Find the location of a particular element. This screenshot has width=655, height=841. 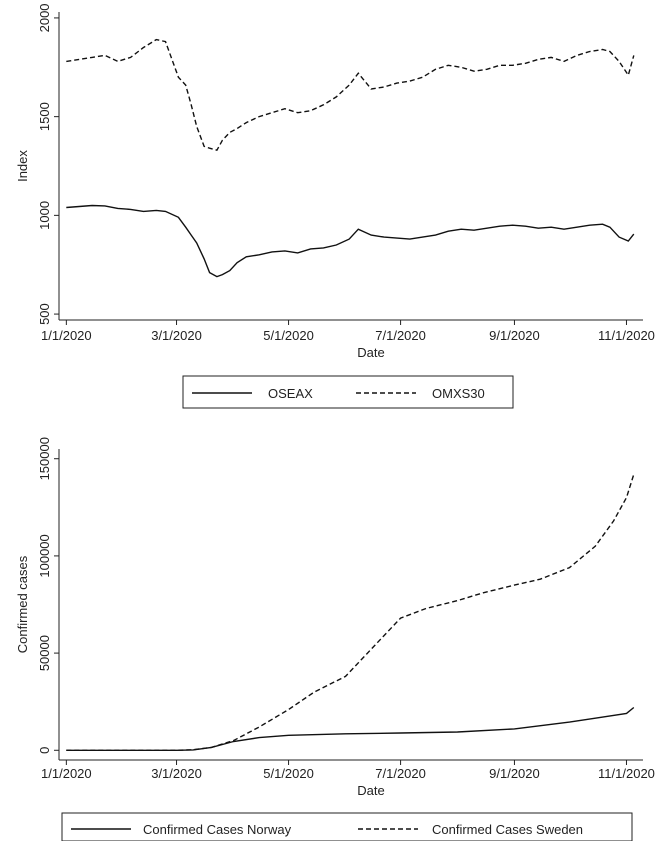

y-tick-label: 100000 is located at coordinates (44, 555).